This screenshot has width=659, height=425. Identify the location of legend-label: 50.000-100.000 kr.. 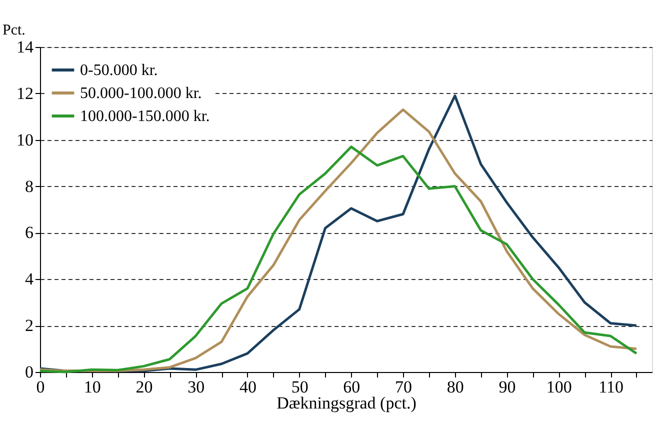
(141, 93).